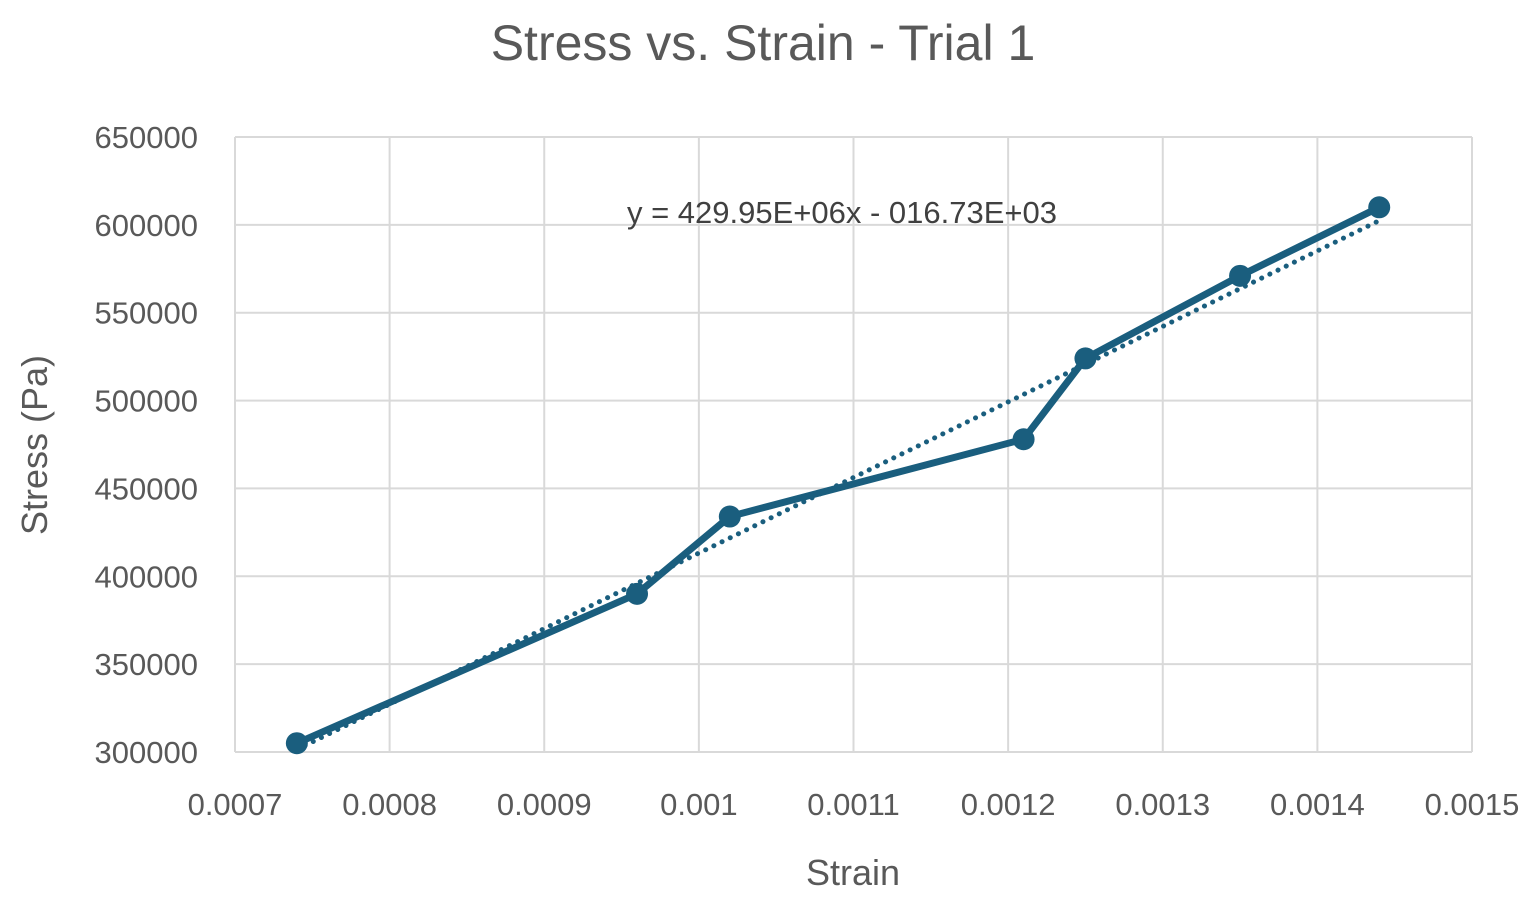 The image size is (1521, 912). Describe the element at coordinates (146, 664) in the screenshot. I see `y-tick-label: 350000` at that location.